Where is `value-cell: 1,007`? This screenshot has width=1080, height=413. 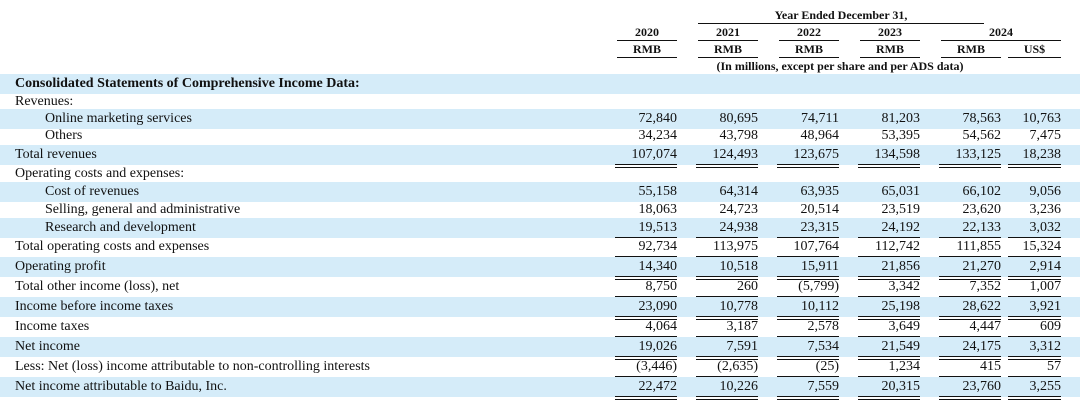 value-cell: 1,007 is located at coordinates (1045, 286).